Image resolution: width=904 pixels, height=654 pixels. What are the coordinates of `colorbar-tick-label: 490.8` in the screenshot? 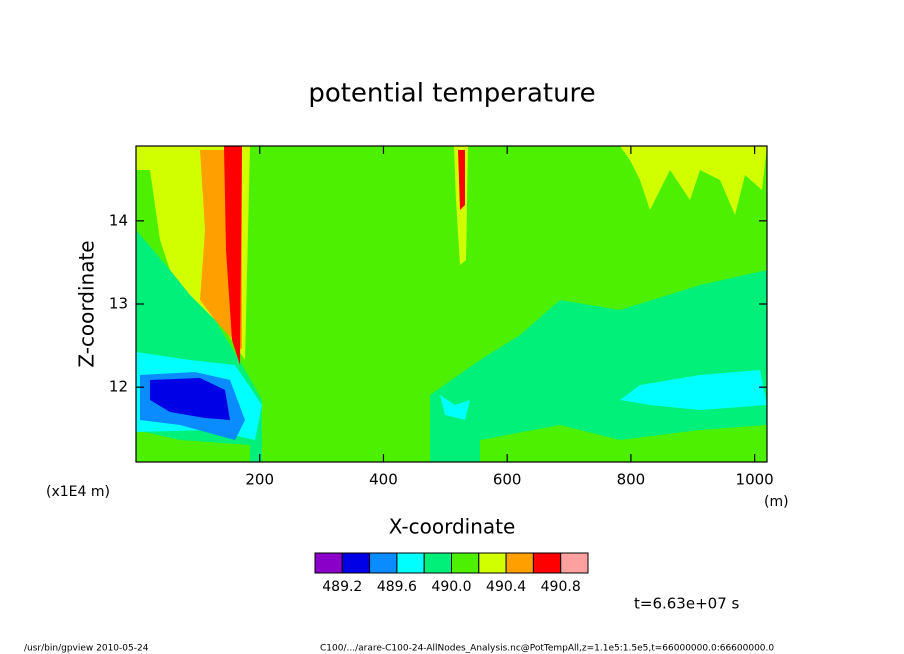 It's located at (561, 587).